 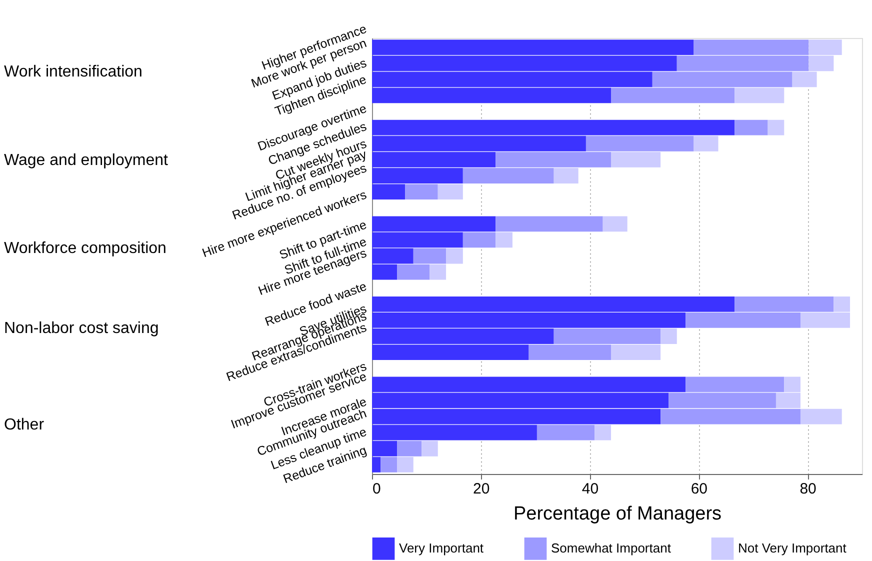 What do you see at coordinates (481, 489) in the screenshot?
I see `x-tick-label: 20` at bounding box center [481, 489].